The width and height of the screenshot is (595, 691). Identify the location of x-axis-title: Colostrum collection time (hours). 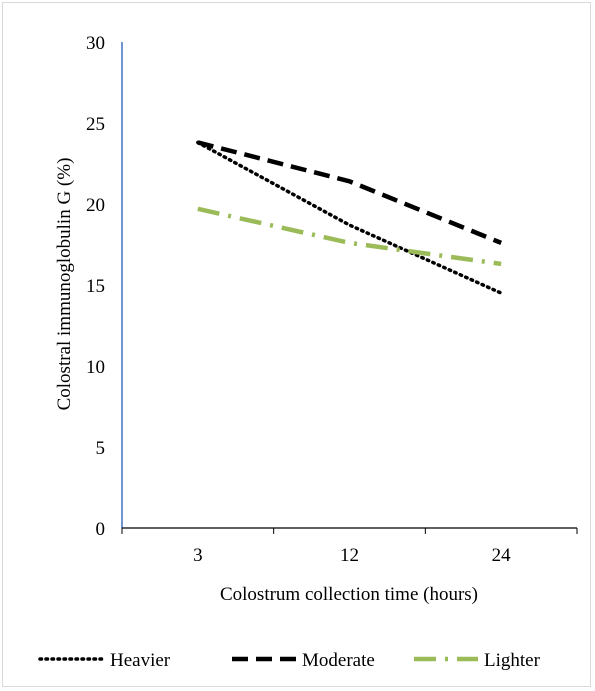
(349, 594).